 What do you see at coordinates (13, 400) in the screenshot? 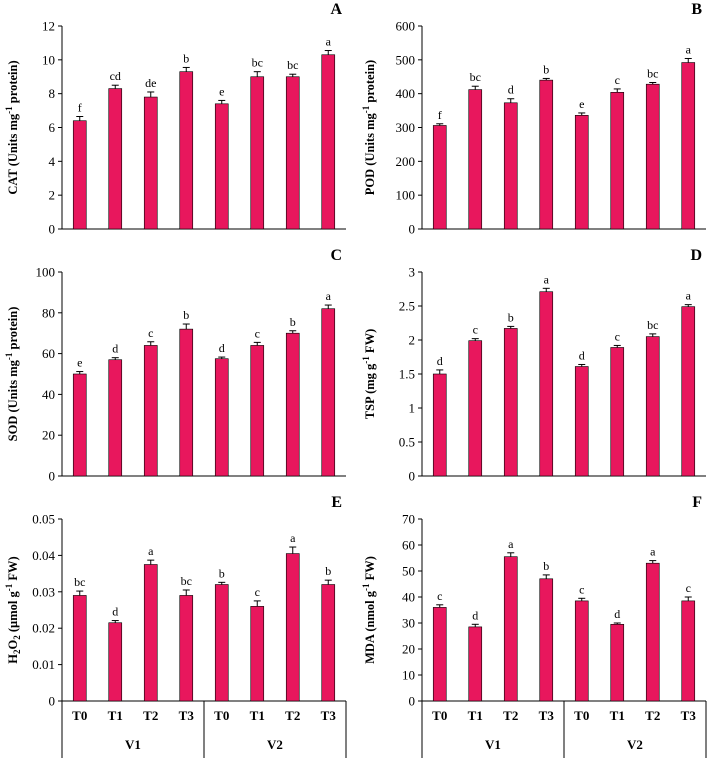
I see `panel-c-y-axis-title-part: SOD (Units mg` at bounding box center [13, 400].